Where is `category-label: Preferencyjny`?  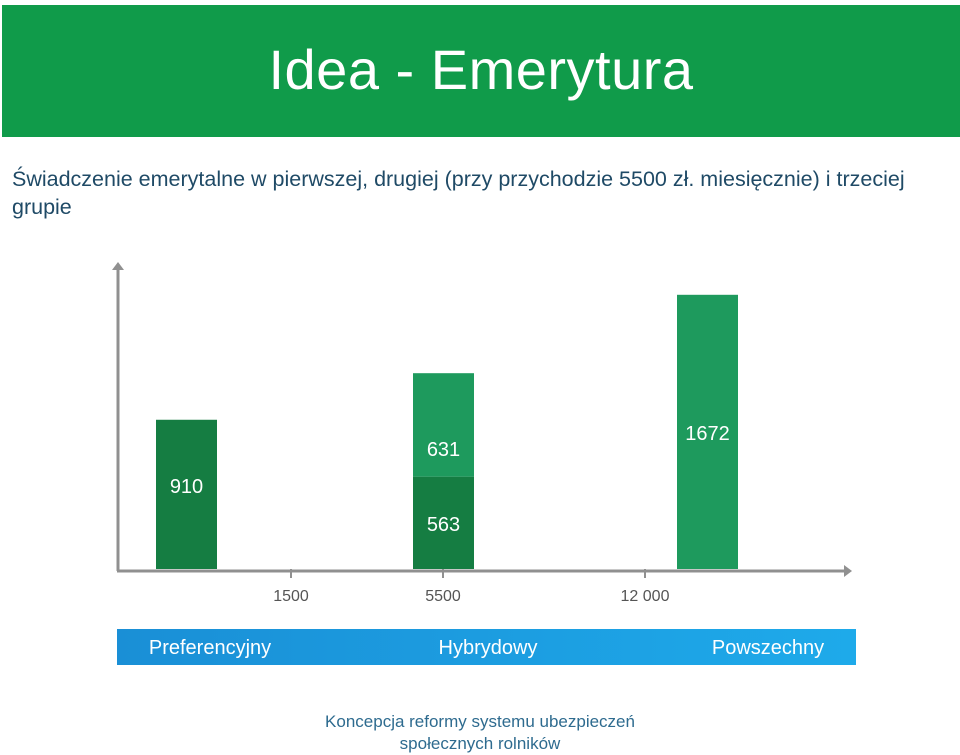
category-label: Preferencyjny is located at coordinates (210, 648).